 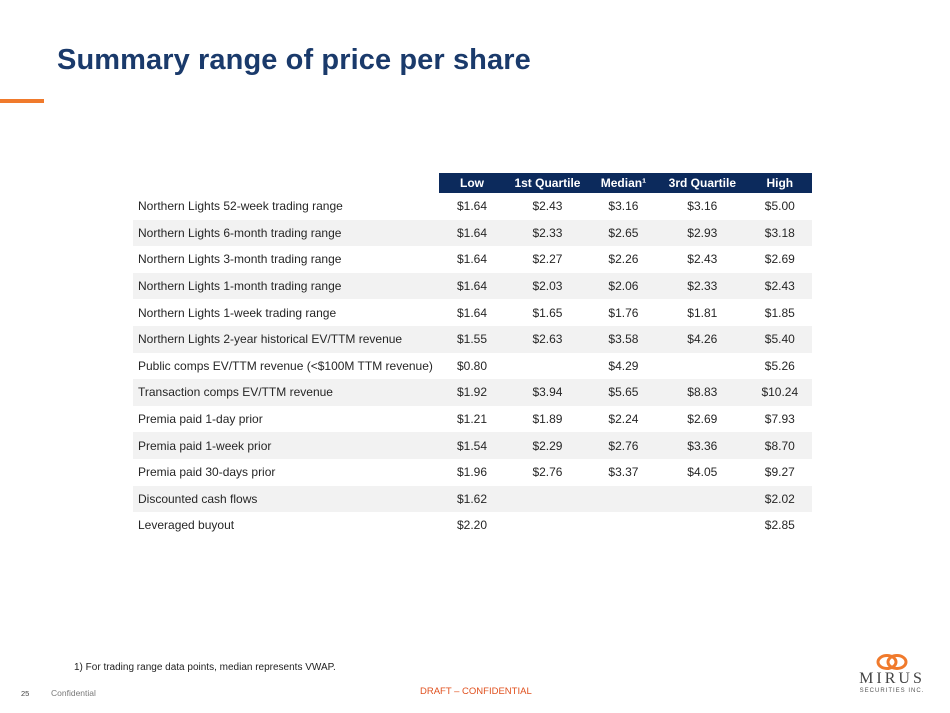 What do you see at coordinates (547, 419) in the screenshot?
I see `value-cell: $1.89` at bounding box center [547, 419].